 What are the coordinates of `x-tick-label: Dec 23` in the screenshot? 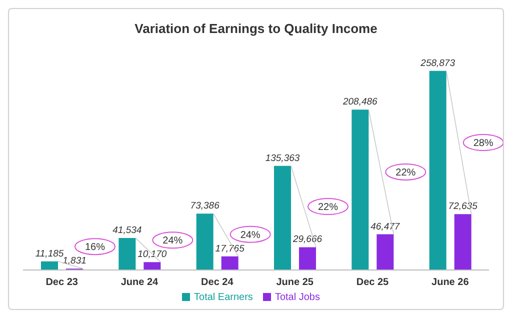 It's located at (62, 282).